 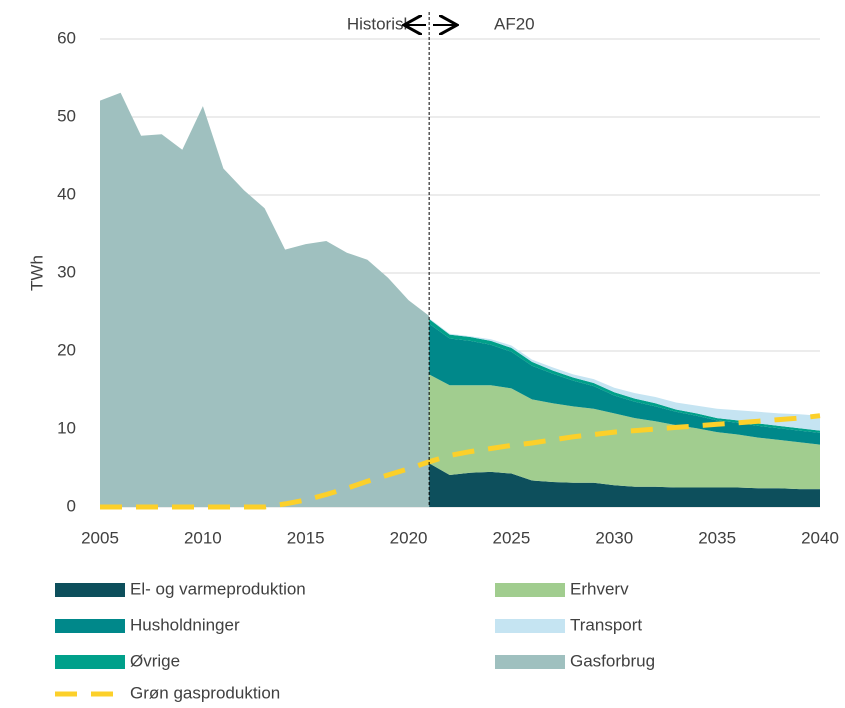 What do you see at coordinates (203, 537) in the screenshot?
I see `x-tick-label: 2010` at bounding box center [203, 537].